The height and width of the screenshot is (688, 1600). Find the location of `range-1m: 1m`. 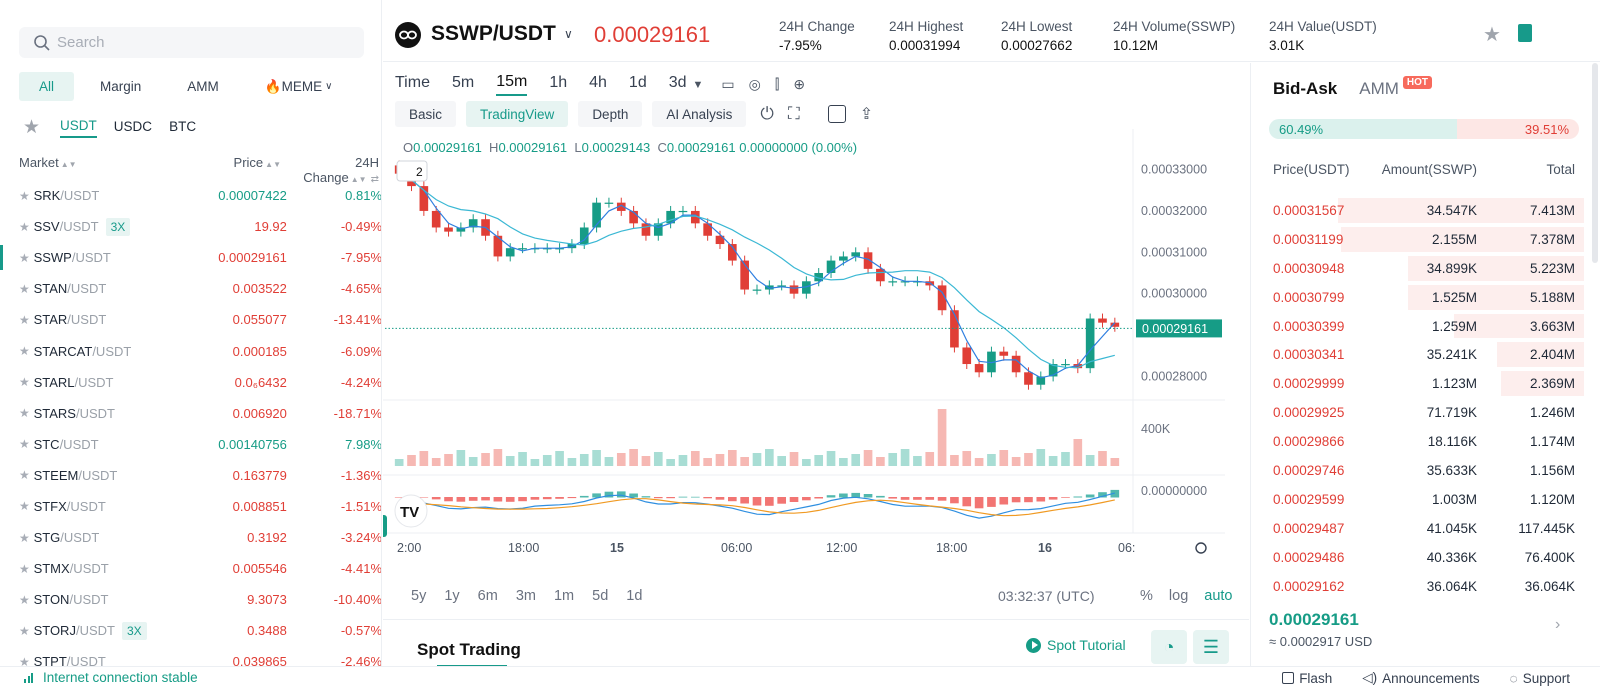

range-1m: 1m is located at coordinates (564, 596).